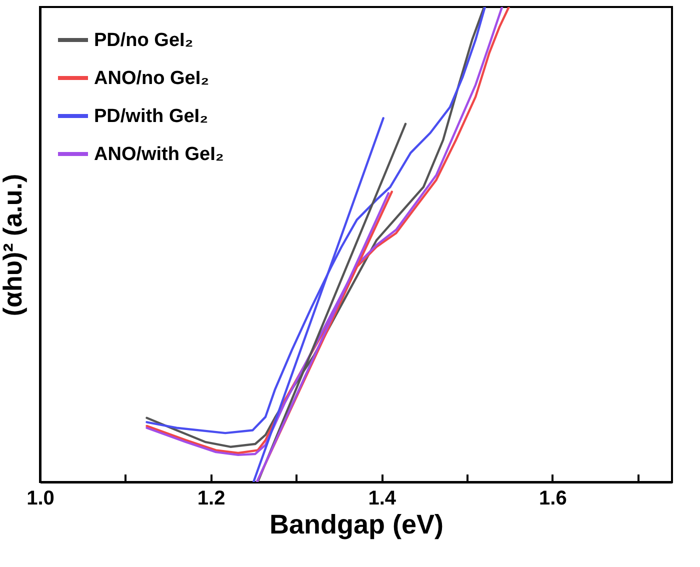 Image resolution: width=700 pixels, height=567 pixels. What do you see at coordinates (356, 525) in the screenshot?
I see `x-axis-title: Bandgap (eV)` at bounding box center [356, 525].